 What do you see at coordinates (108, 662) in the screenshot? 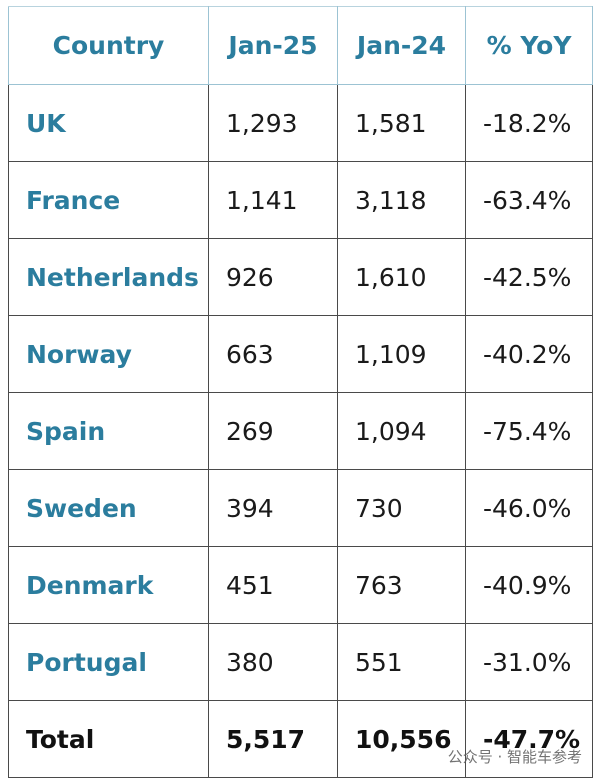
I see `row-label: Portugal` at bounding box center [108, 662].